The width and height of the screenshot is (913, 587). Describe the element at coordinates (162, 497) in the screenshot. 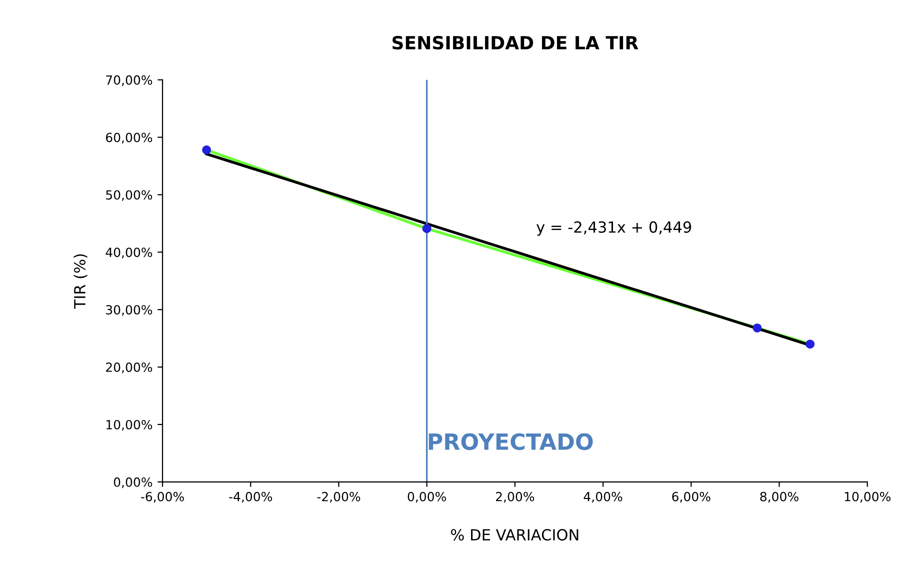

I see `x-tick-label: -6,00%` at that location.